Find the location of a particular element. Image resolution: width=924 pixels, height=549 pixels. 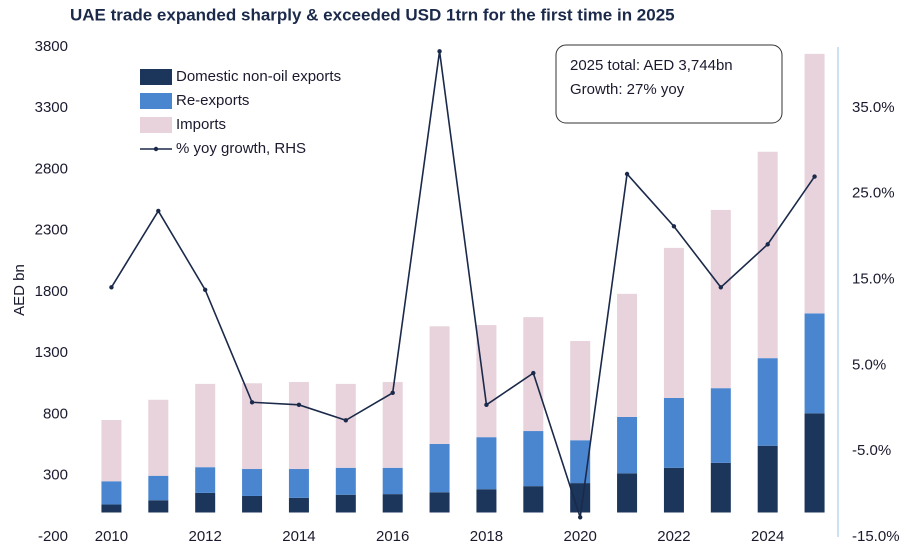

annotation-text: 2025 total: AED 3,744bn is located at coordinates (651, 65).